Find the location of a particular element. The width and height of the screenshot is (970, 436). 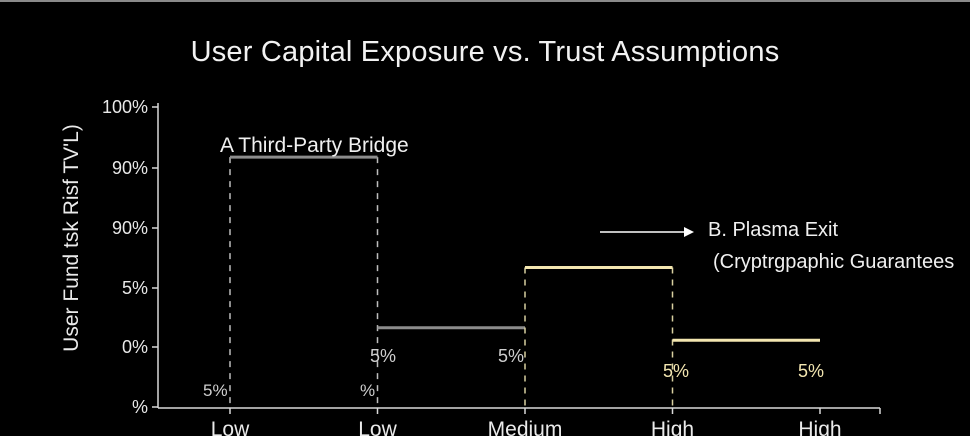

series-a-data-label: % is located at coordinates (367, 390).